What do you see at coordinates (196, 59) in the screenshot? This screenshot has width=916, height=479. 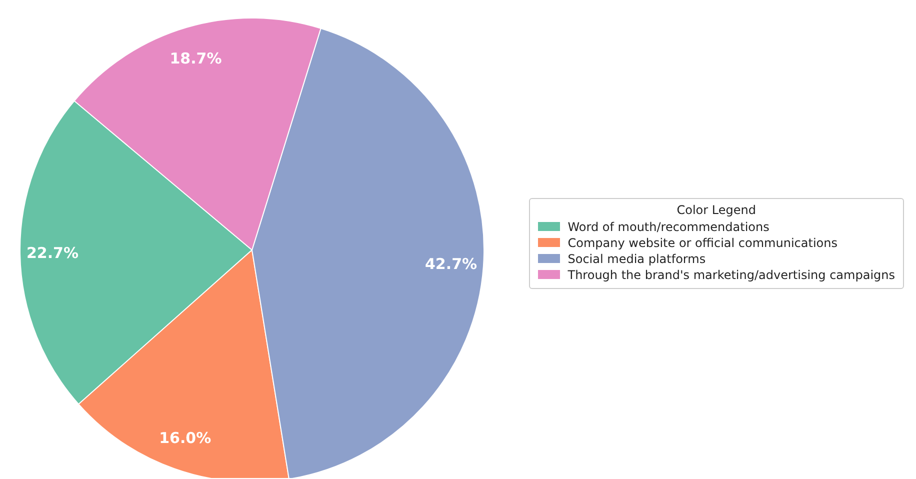 I see `data-label: 18.7%` at bounding box center [196, 59].